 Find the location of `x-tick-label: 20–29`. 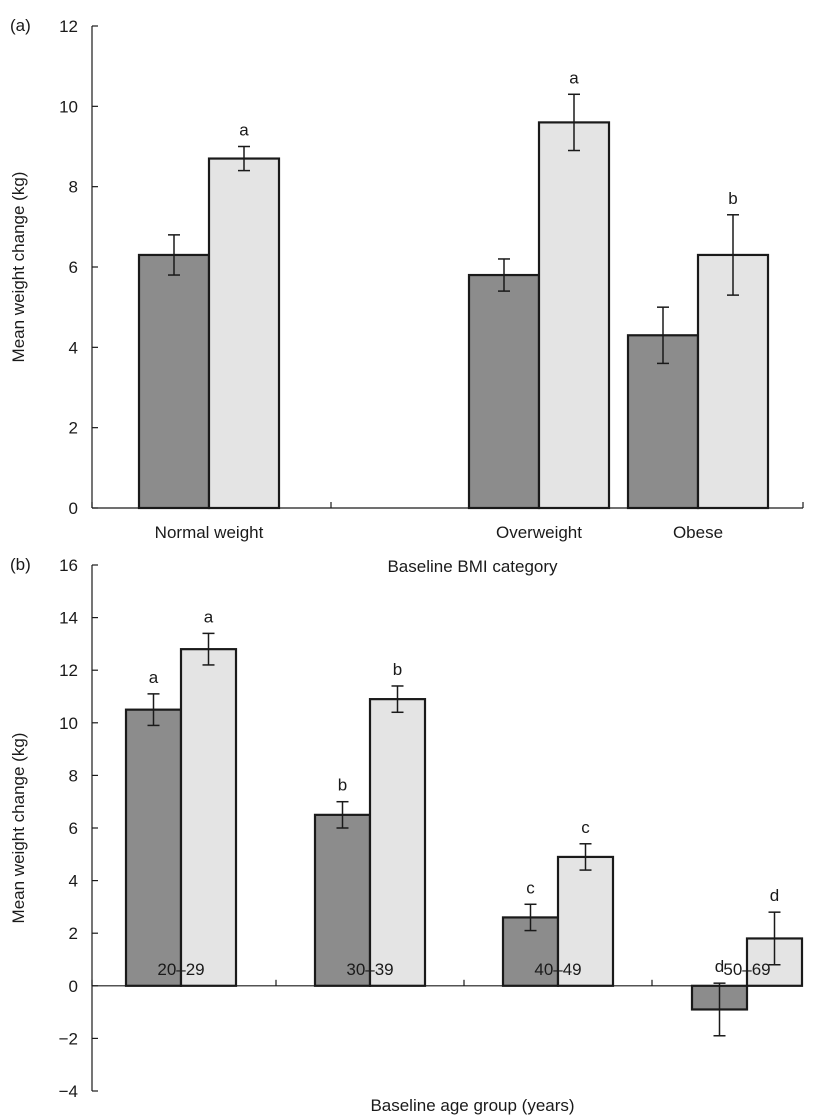

x-tick-label: 20–29 is located at coordinates (180, 969).